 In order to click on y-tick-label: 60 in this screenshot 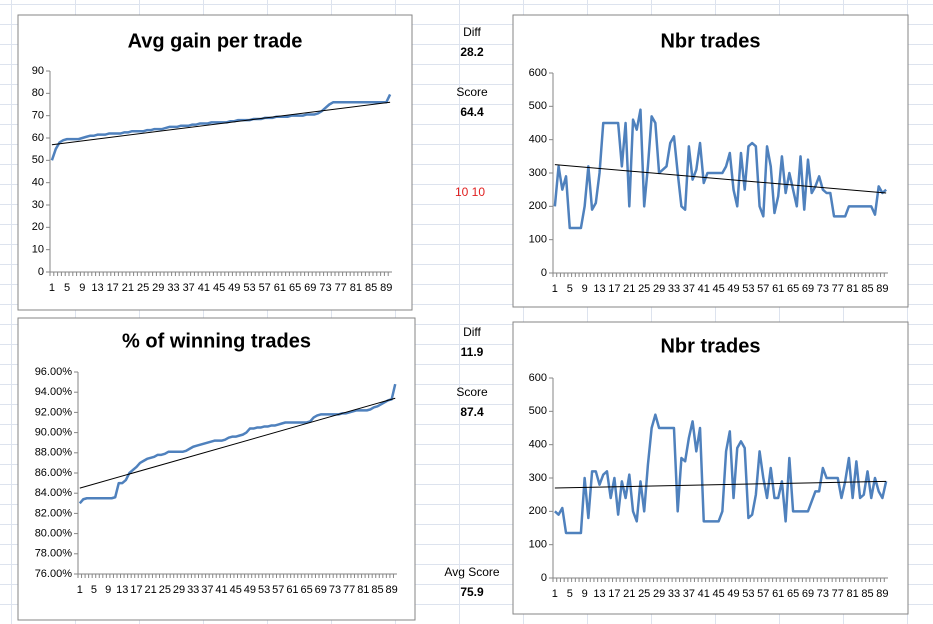, I will do `click(38, 138)`.